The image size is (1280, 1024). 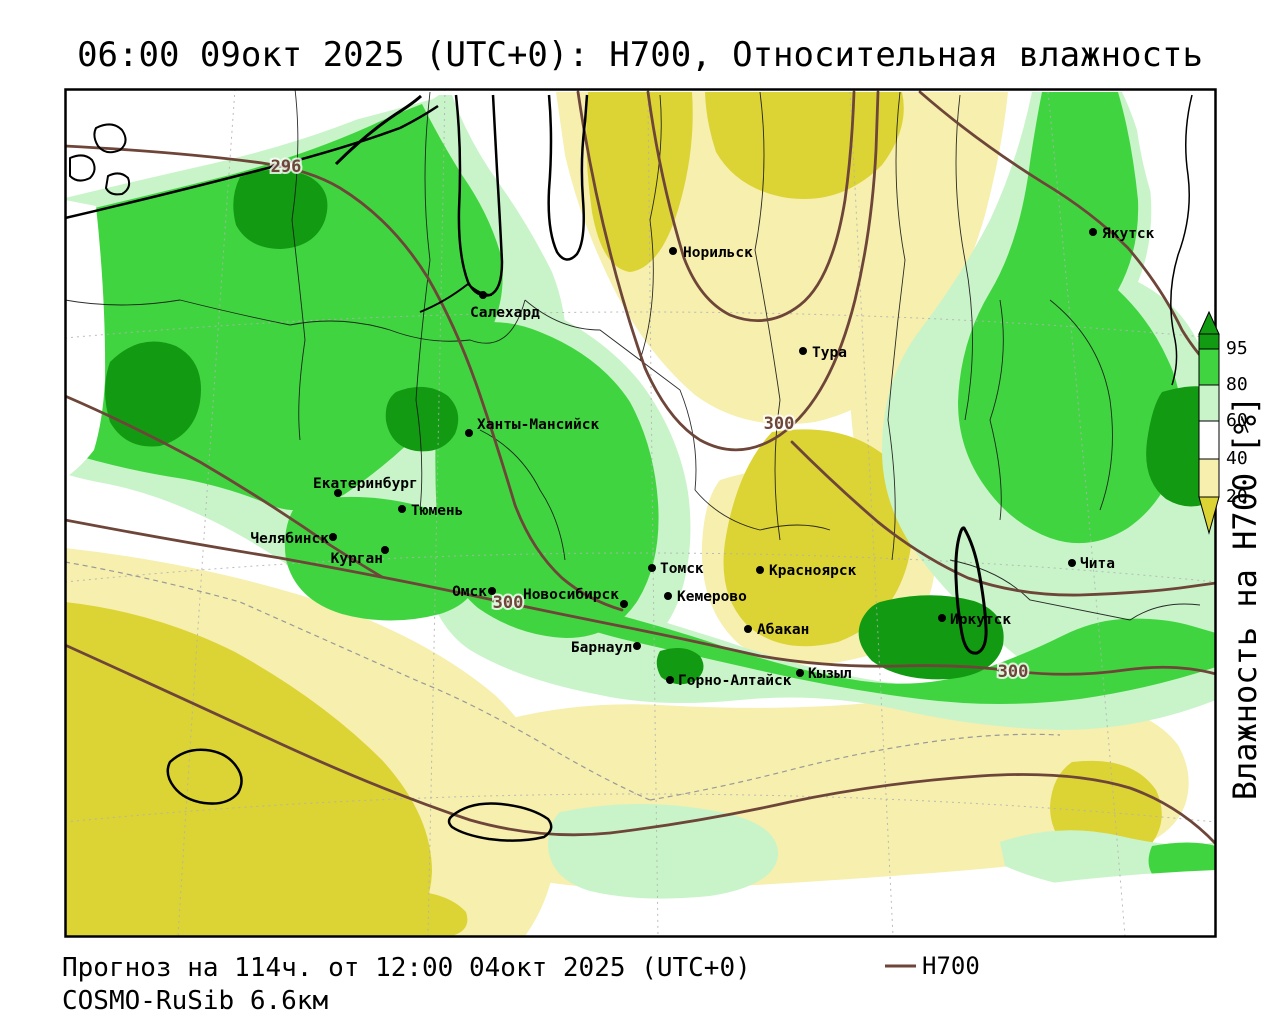 What do you see at coordinates (1245, 598) in the screenshot?
I see `colorbar-title: Влажность на H700 [%]` at bounding box center [1245, 598].